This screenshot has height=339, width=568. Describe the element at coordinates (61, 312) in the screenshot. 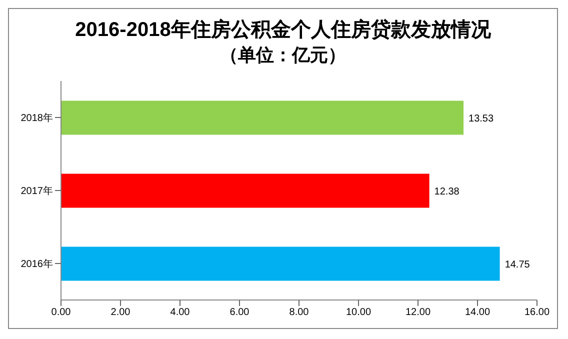

I see `x-tick-label: 0.00` at that location.